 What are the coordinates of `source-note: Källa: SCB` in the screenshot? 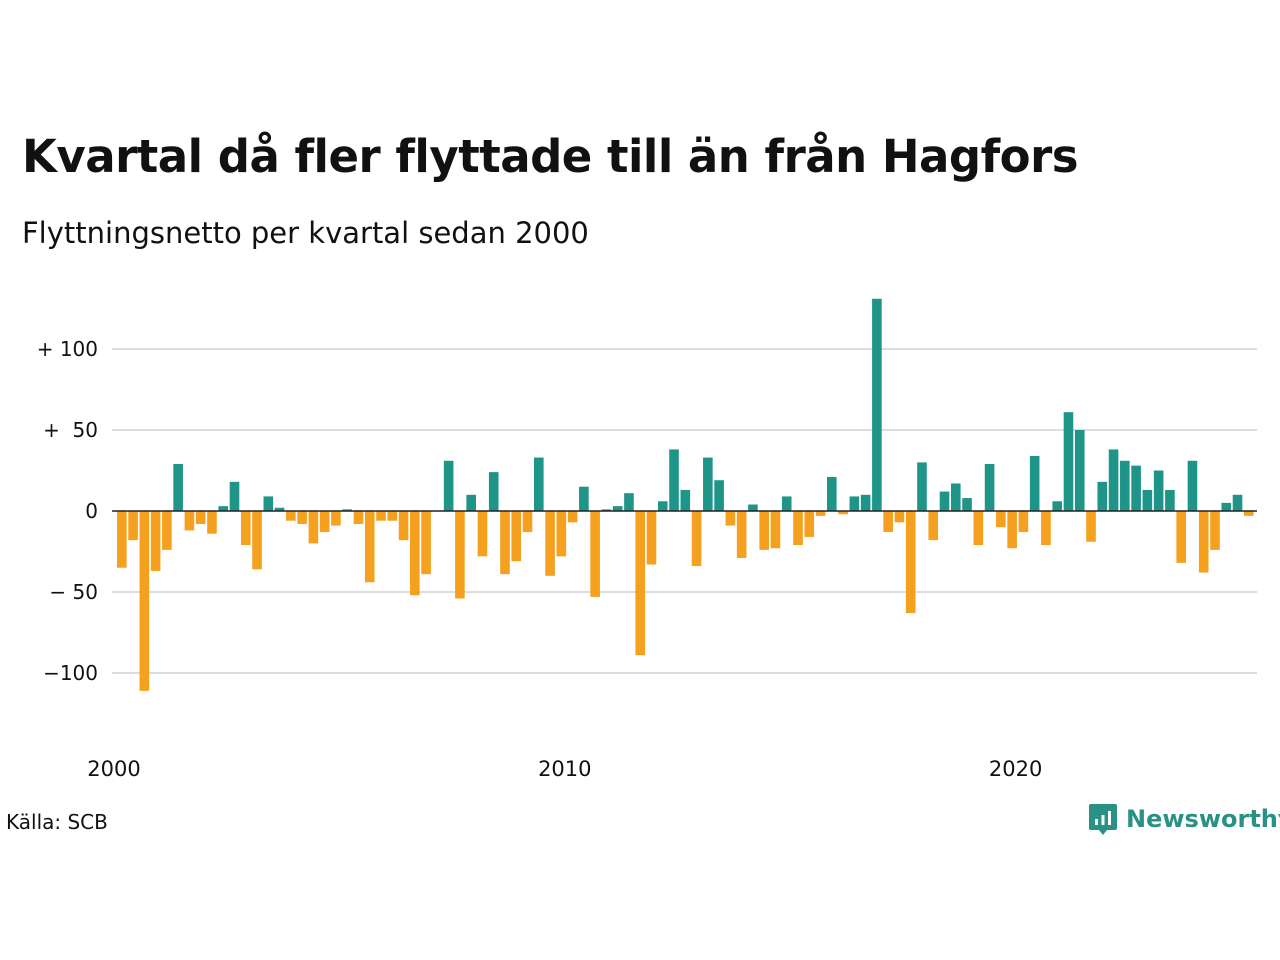 It's located at (57, 822).